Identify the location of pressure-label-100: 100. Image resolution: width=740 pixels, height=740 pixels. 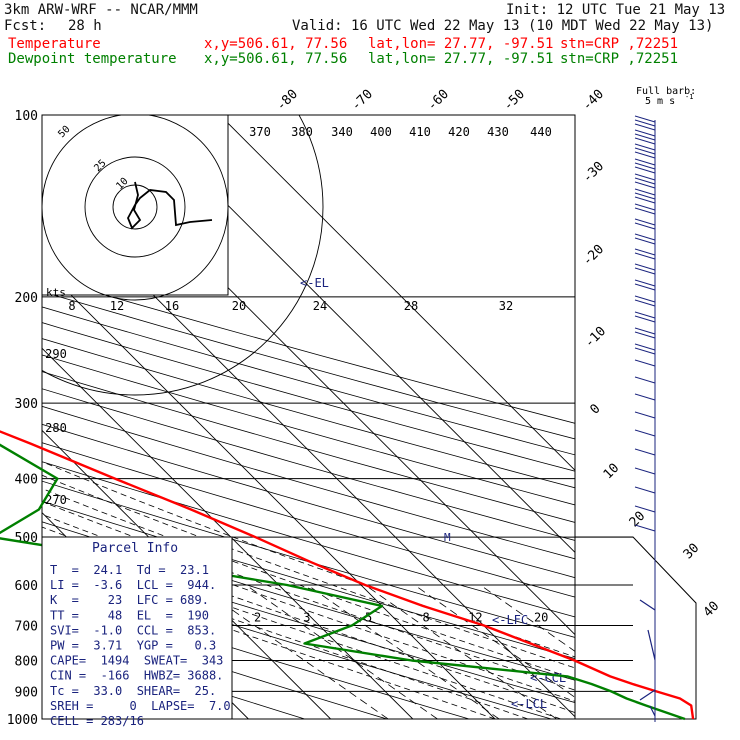
(26, 116).